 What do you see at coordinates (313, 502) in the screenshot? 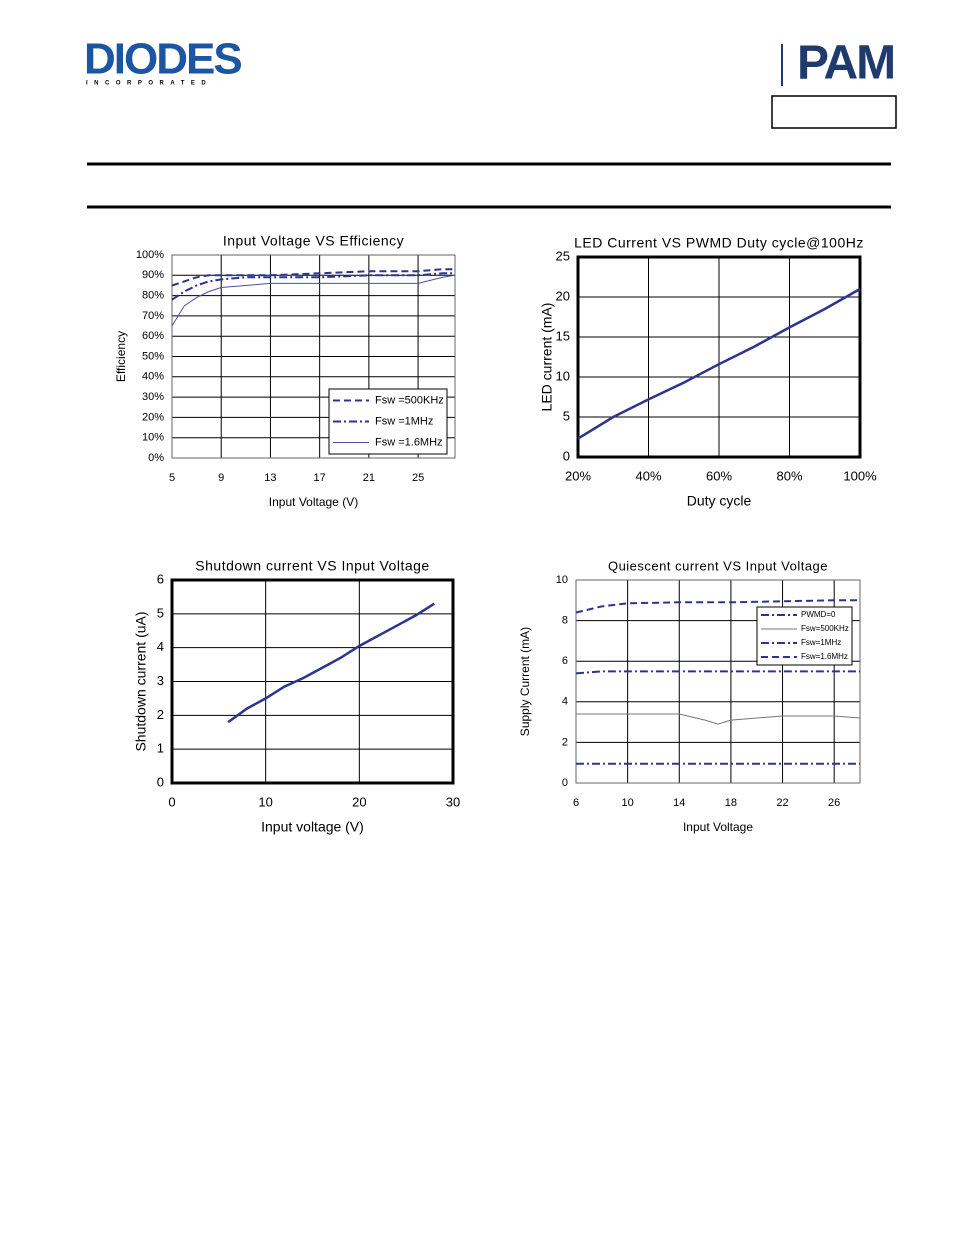
I see `x-axis-label: Input Voltage (V)` at bounding box center [313, 502].